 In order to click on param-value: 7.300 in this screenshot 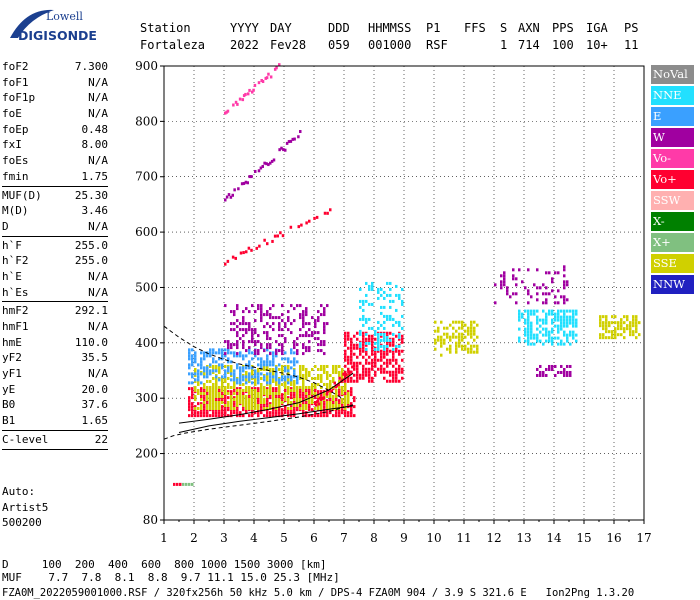, I will do `click(91, 66)`.